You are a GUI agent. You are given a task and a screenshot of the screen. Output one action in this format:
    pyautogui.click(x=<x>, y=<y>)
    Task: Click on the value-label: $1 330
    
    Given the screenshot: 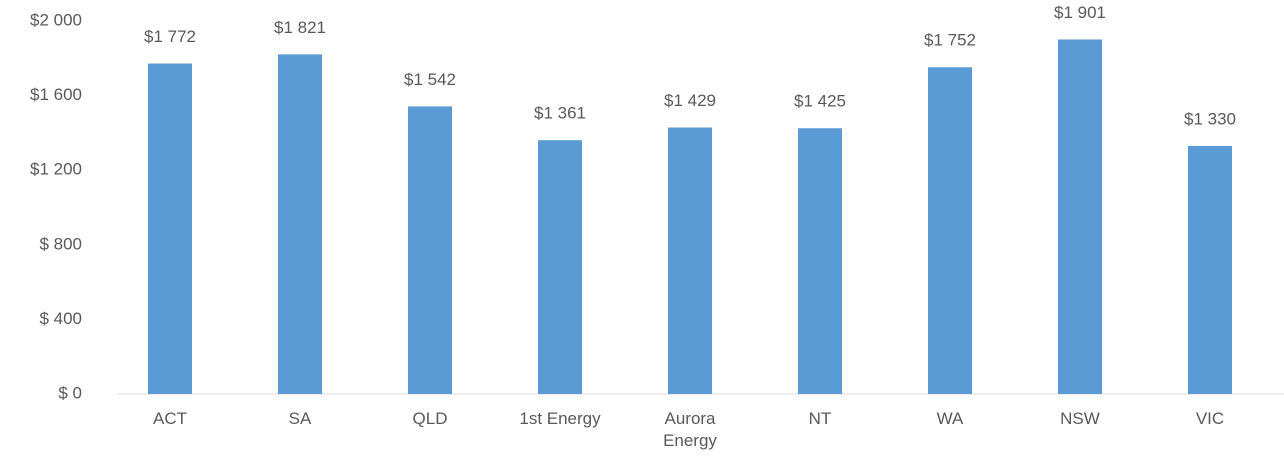 What is the action you would take?
    pyautogui.click(x=1210, y=118)
    